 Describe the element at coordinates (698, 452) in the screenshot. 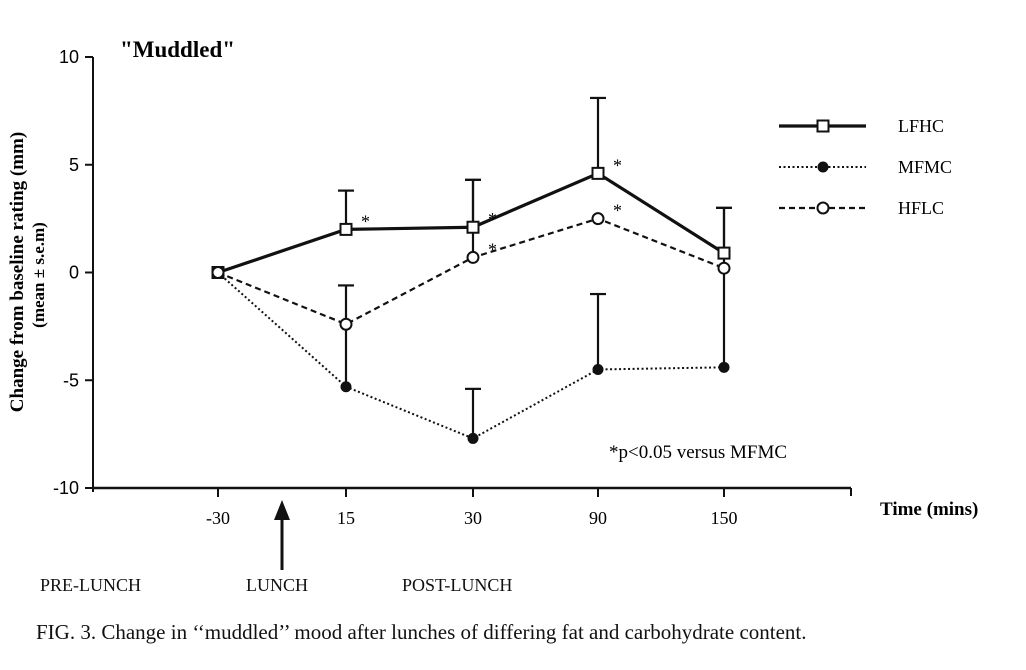

I see `significance-annotation: *p<0.05 versus MFMC` at that location.